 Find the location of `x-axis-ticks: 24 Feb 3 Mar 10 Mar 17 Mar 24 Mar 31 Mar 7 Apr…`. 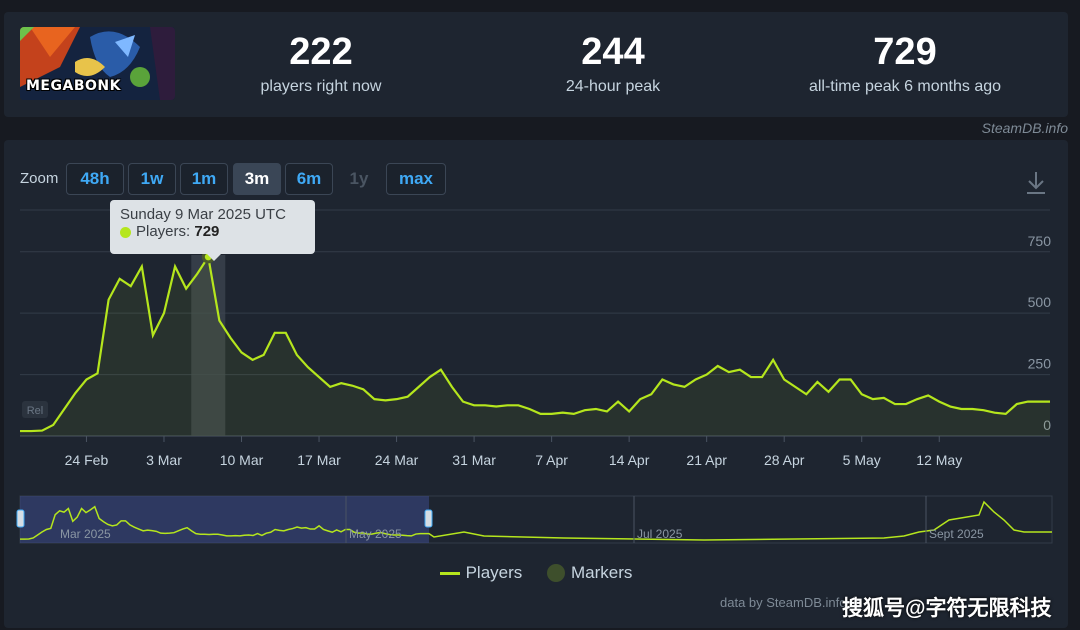

x-axis-ticks: 24 Feb 3 Mar 10 Mar 17 Mar 24 Mar 31 Mar 7 Apr… is located at coordinates (513, 452).